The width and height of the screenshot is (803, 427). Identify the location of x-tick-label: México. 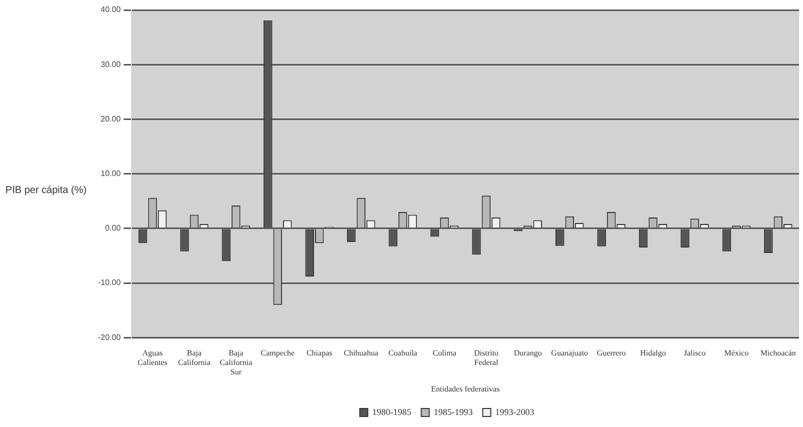
(736, 353).